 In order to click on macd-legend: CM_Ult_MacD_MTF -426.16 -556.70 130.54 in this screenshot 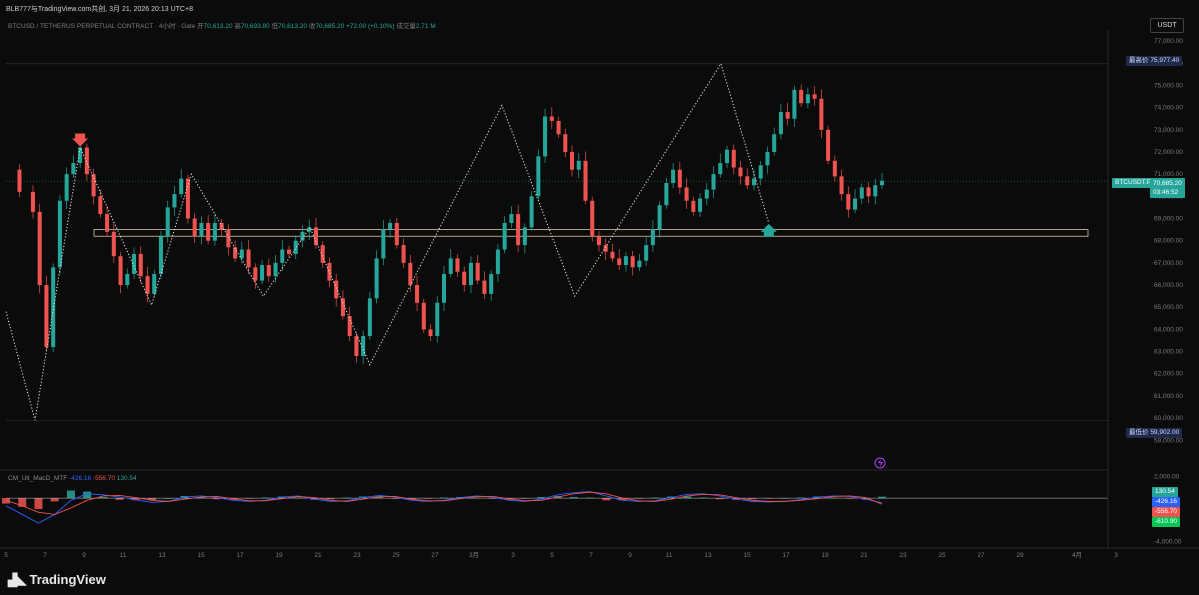, I will do `click(72, 478)`.